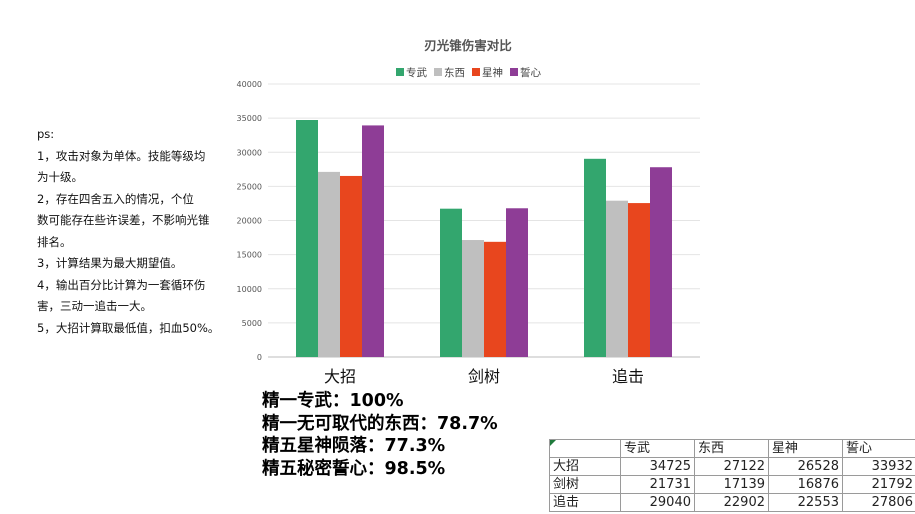 This screenshot has height=514, width=915. What do you see at coordinates (121, 155) in the screenshot?
I see `note-line: 1，攻击对象为单体。技能等级均` at bounding box center [121, 155].